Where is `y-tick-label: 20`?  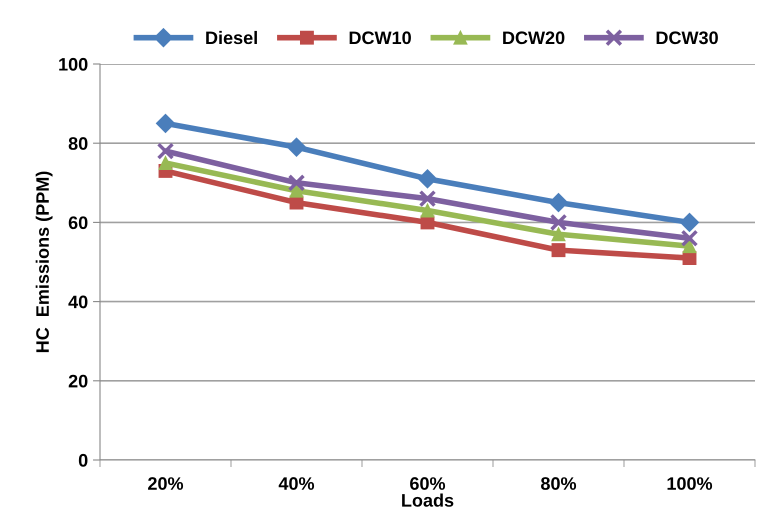 y-tick-label: 20 is located at coordinates (78, 381).